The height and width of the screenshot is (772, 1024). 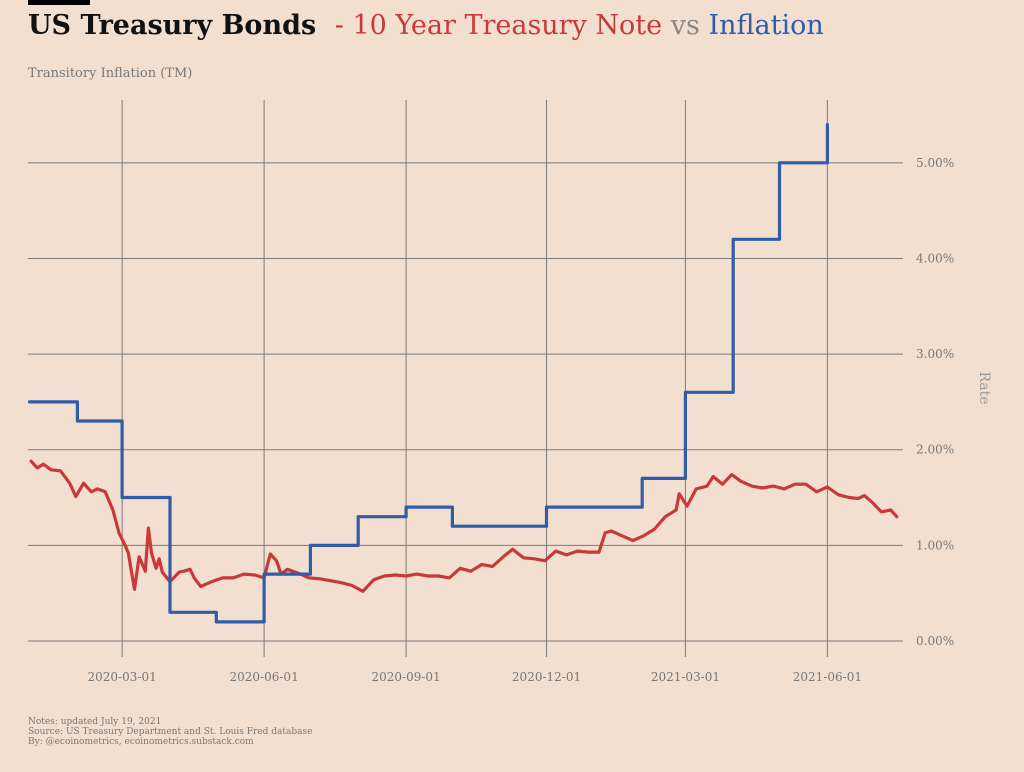 I want to click on x-tick-label: 2020-03-01, so click(x=122, y=677).